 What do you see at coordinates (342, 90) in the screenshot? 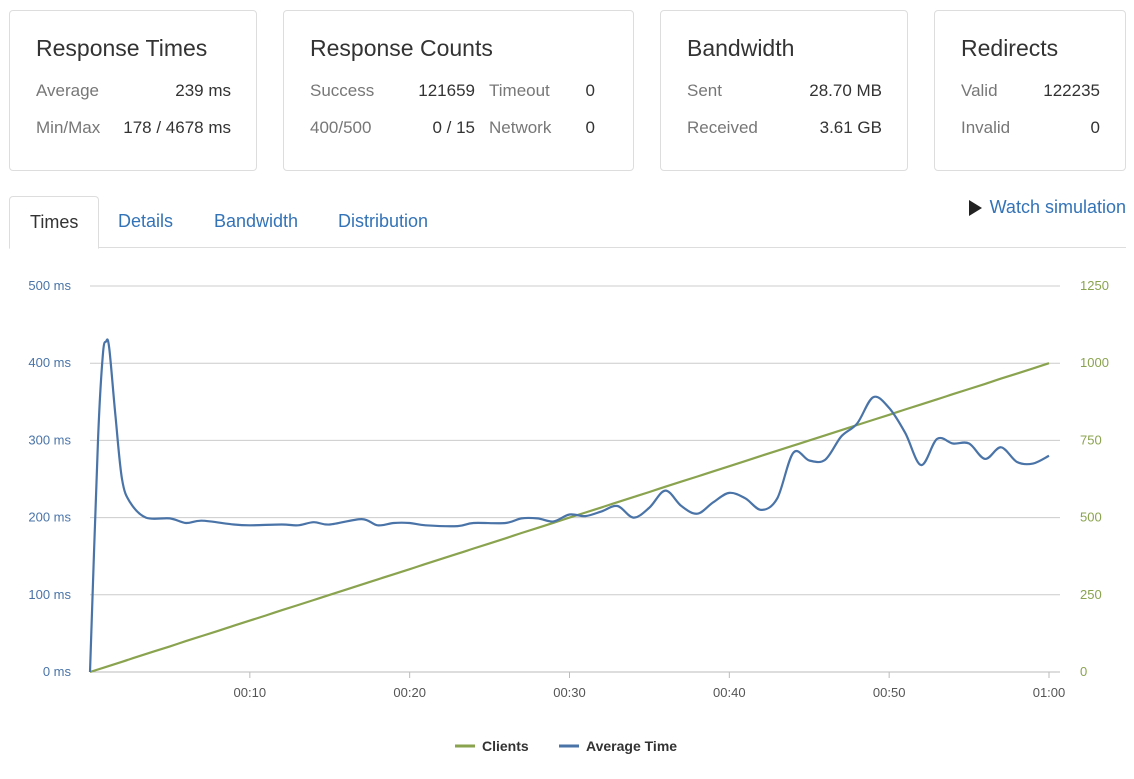
I see `success-label: Success` at bounding box center [342, 90].